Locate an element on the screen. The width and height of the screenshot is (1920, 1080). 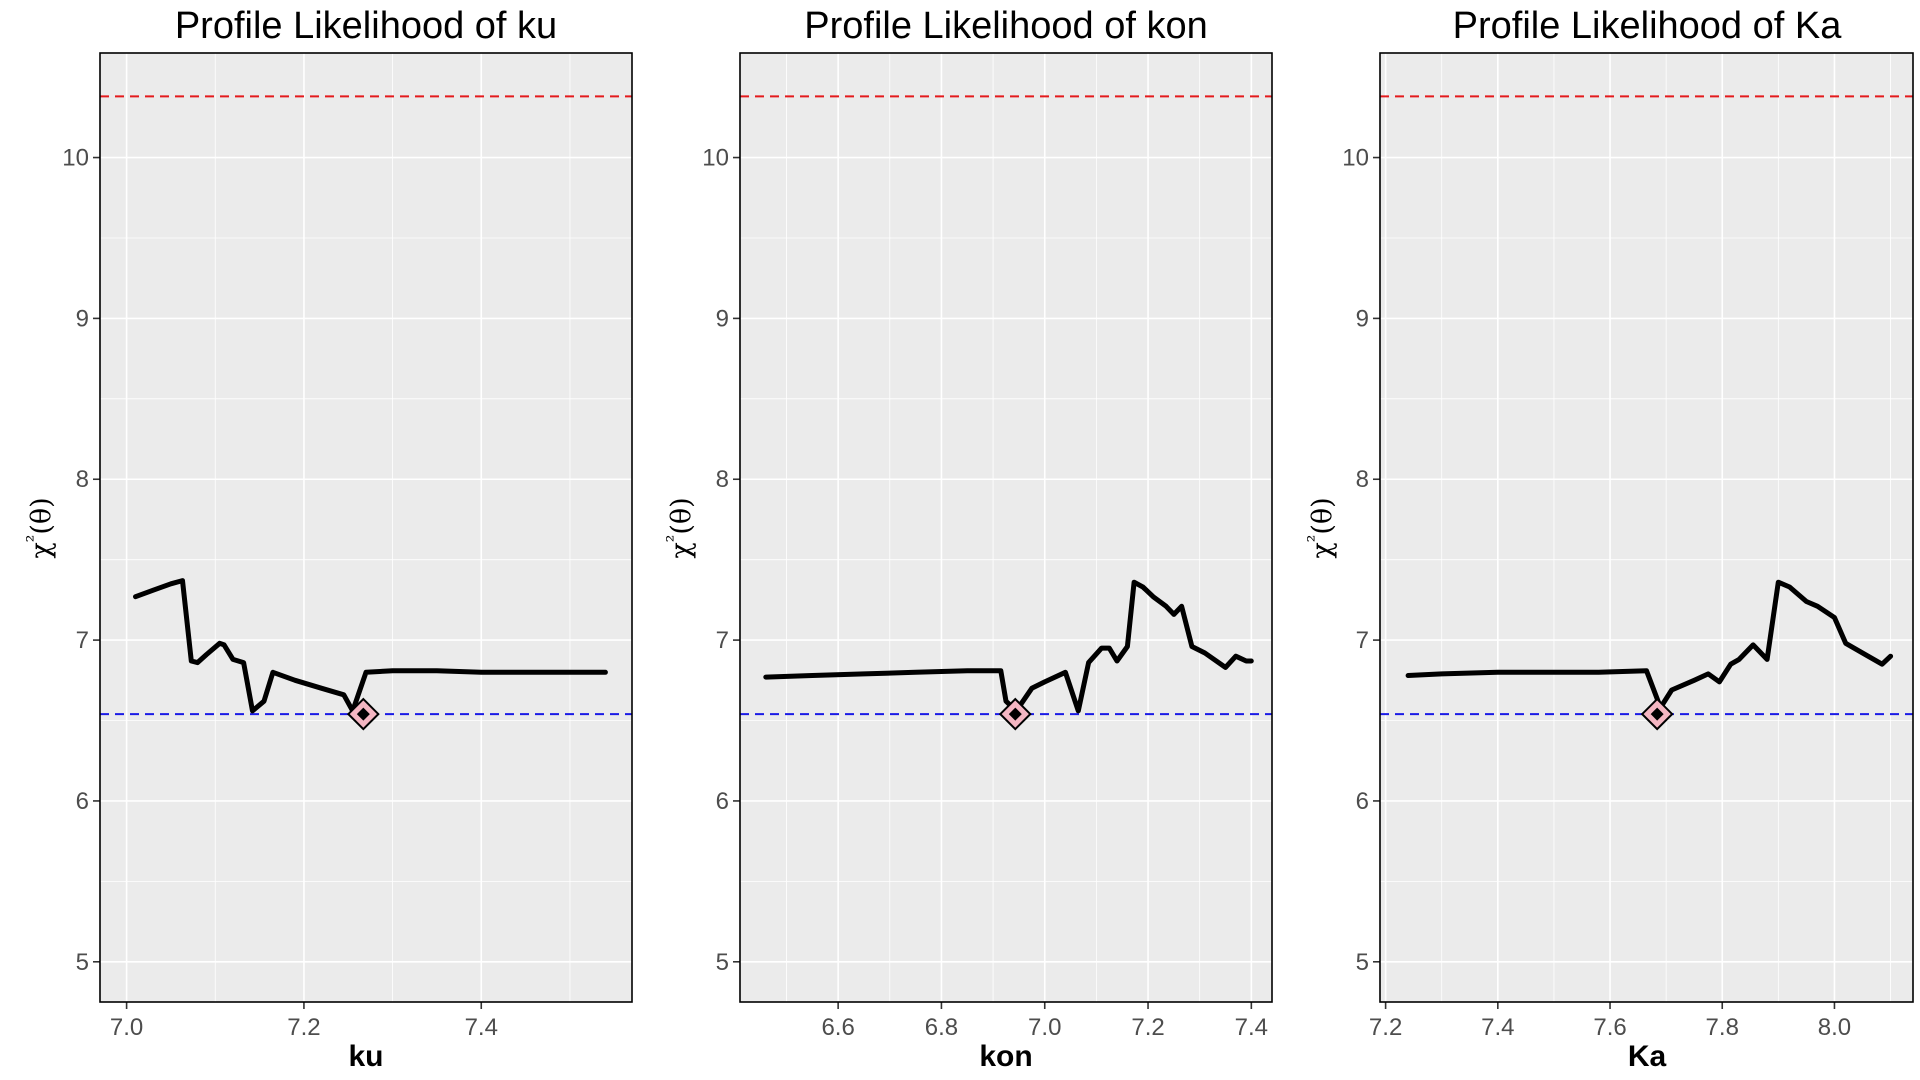
x-tick-label-kon: 7.0 is located at coordinates (1044, 1027).